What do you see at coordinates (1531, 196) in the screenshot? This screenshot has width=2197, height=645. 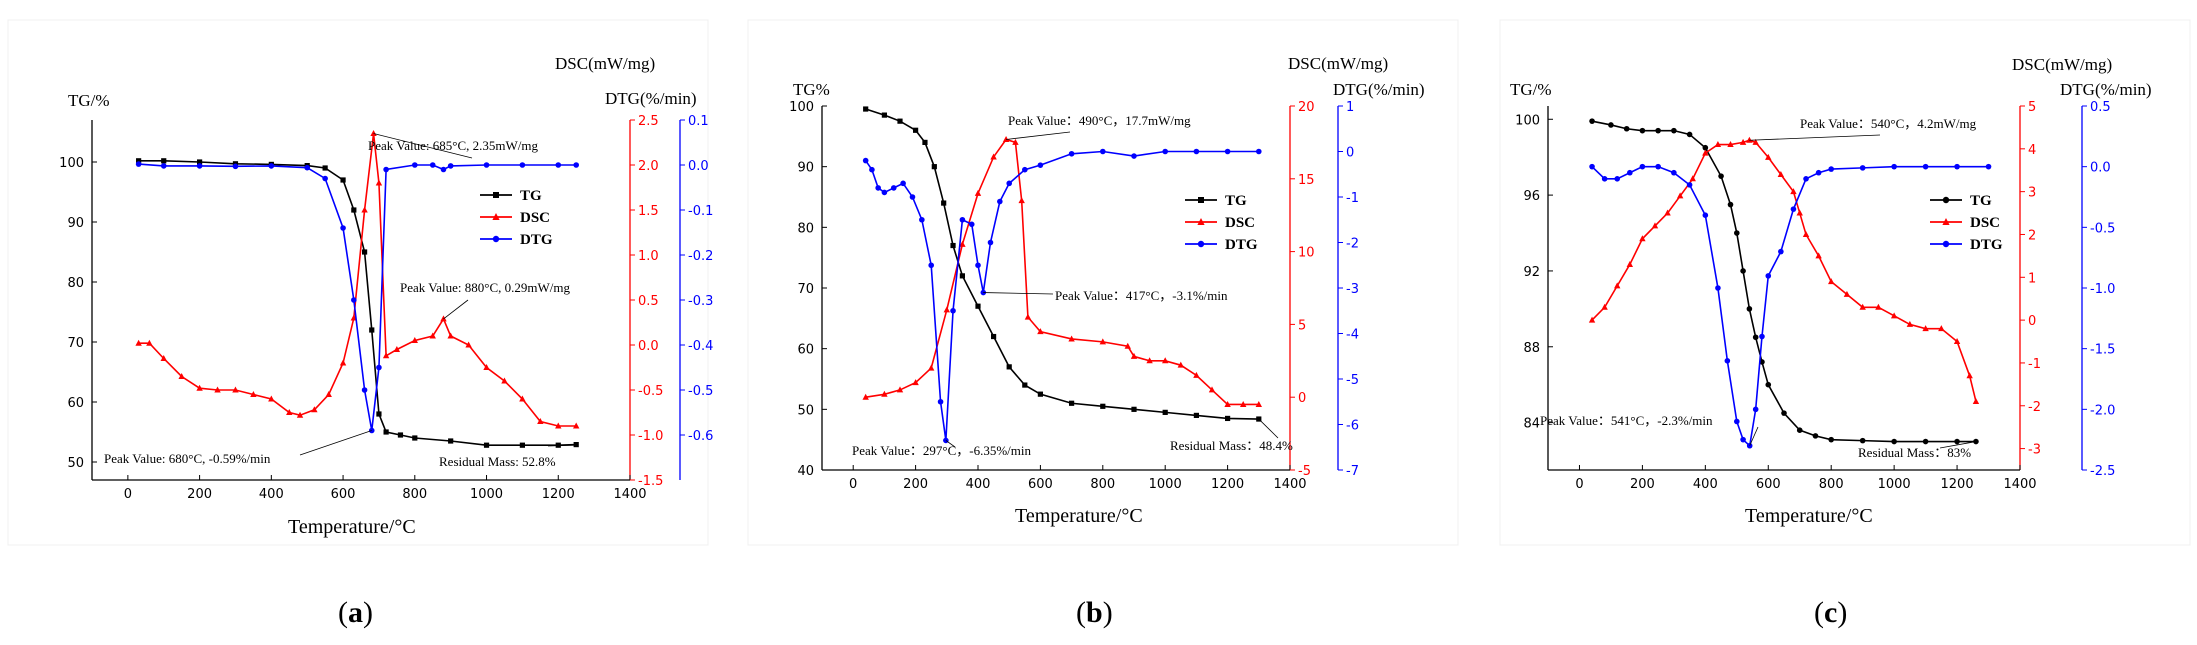 I see `tg-tick-label: 96` at bounding box center [1531, 196].